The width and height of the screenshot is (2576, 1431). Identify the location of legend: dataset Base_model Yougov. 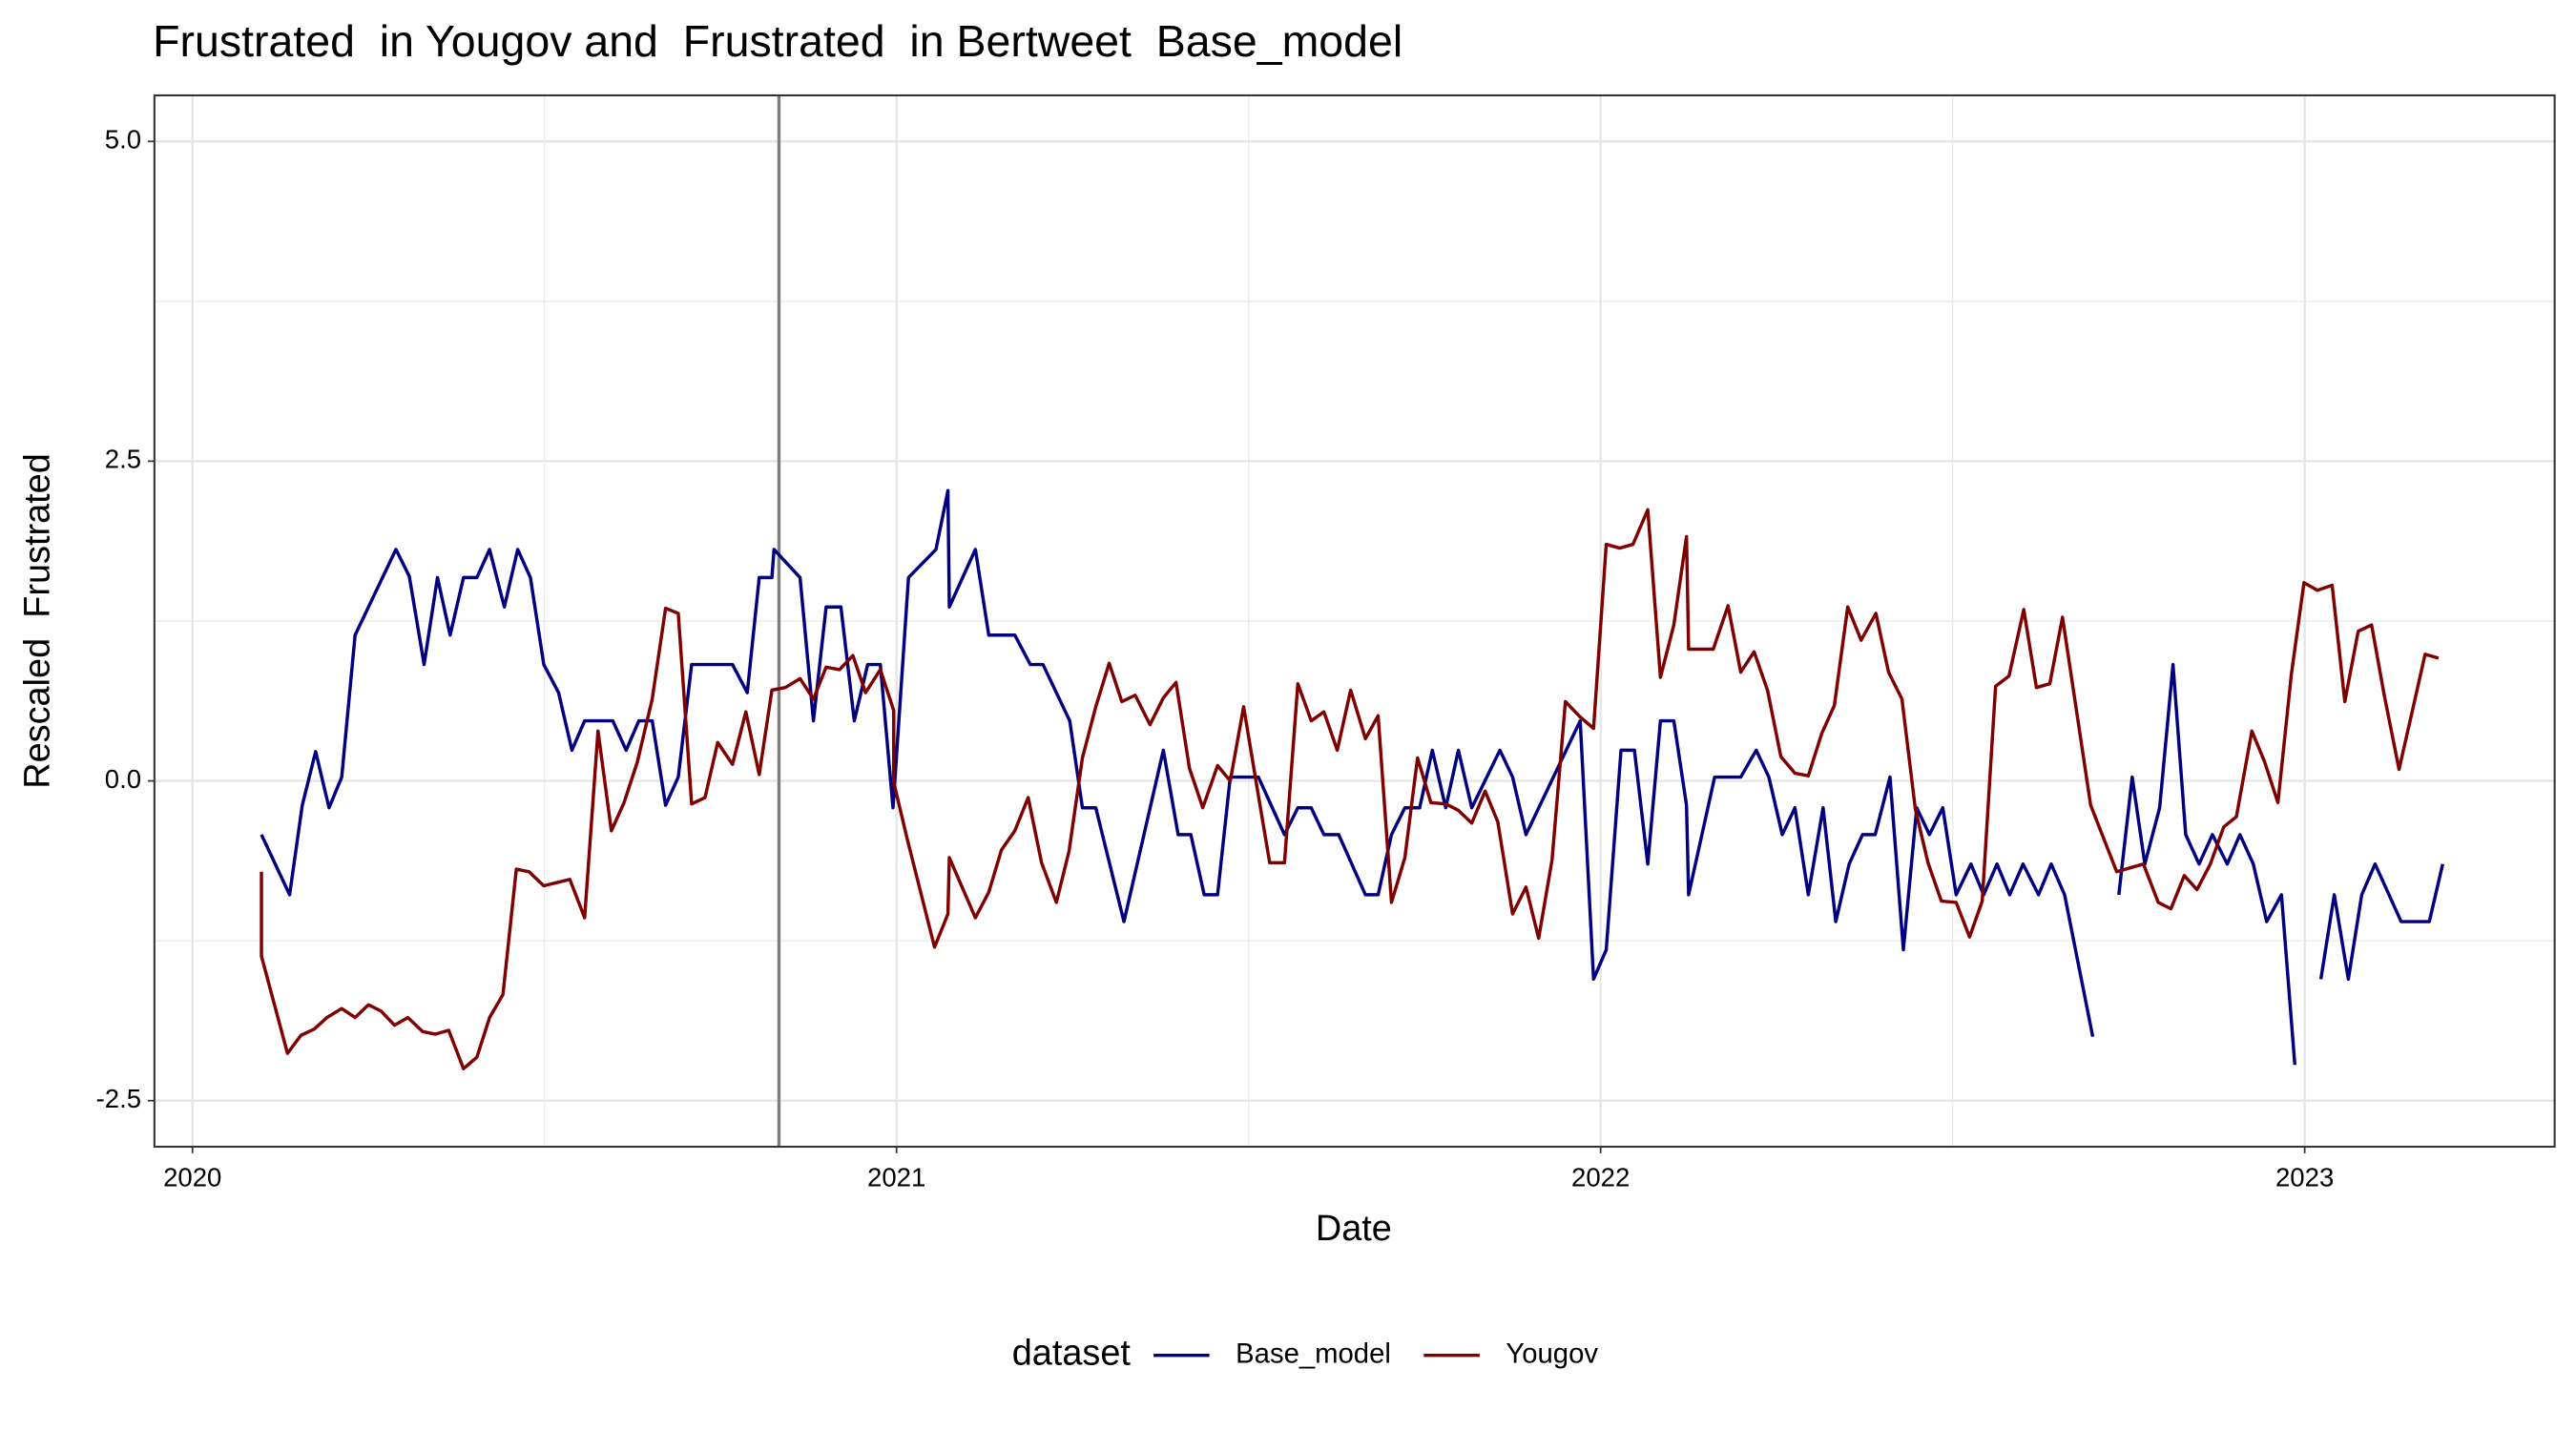
(1305, 1354).